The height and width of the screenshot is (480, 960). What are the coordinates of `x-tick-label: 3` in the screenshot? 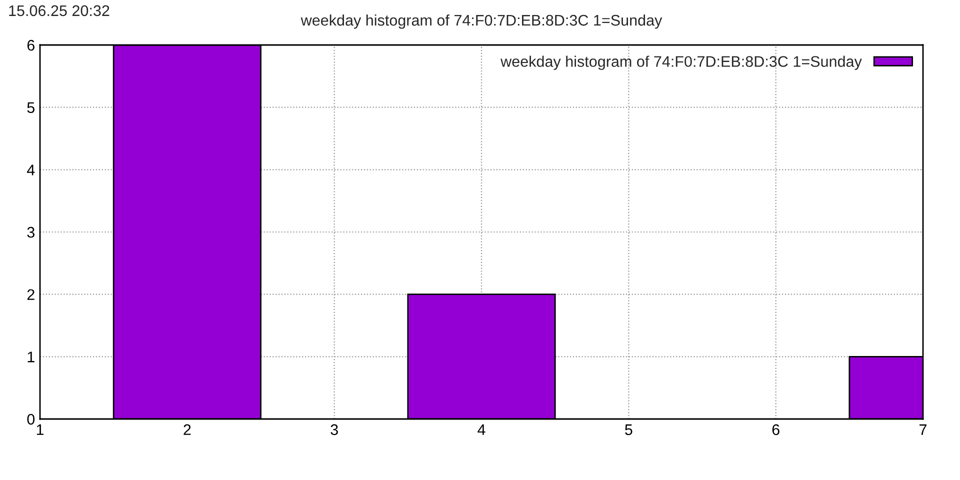 It's located at (334, 430).